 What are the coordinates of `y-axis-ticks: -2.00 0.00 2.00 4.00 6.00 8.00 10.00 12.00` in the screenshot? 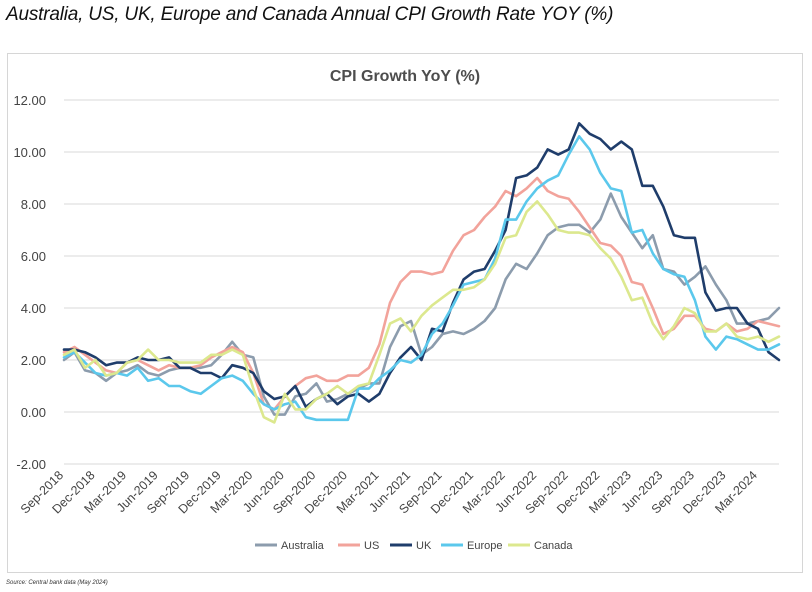 It's located at (29, 282).